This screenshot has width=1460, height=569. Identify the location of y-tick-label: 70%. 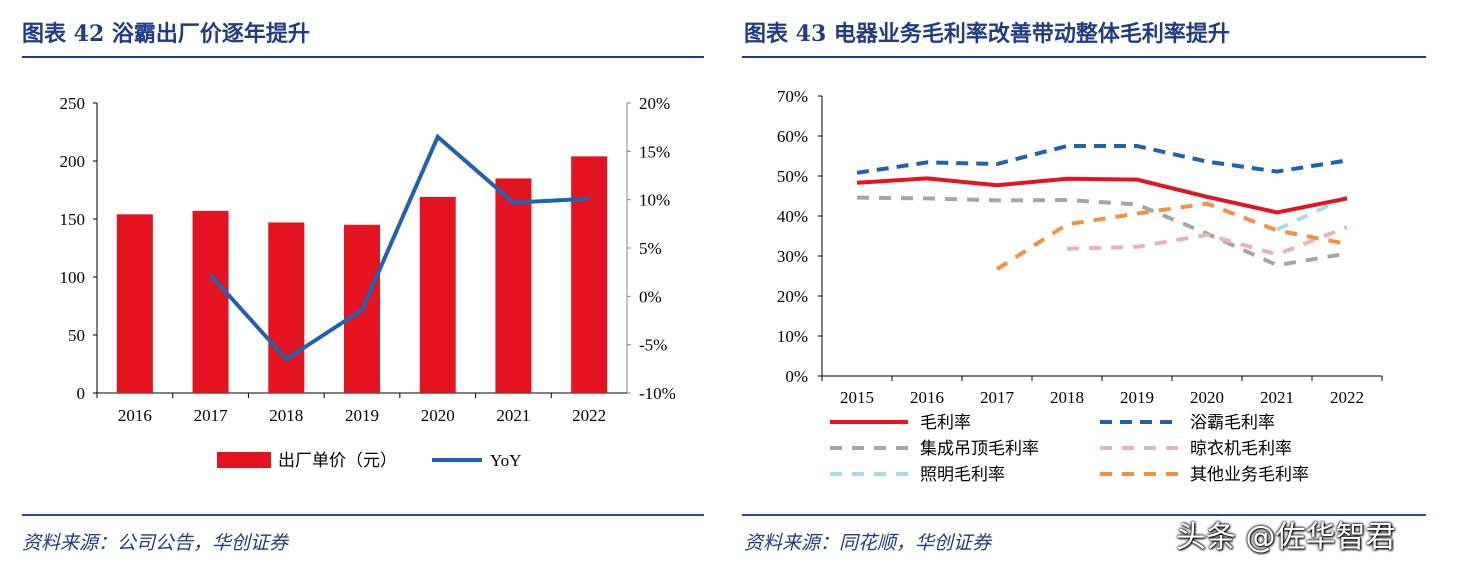
(792, 96).